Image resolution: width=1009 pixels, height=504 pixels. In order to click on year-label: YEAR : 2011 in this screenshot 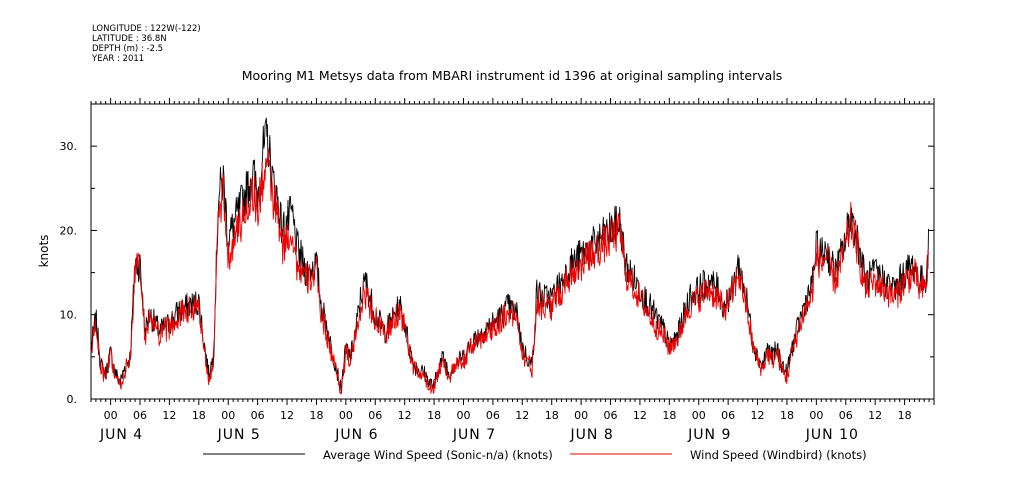, I will do `click(117, 59)`.